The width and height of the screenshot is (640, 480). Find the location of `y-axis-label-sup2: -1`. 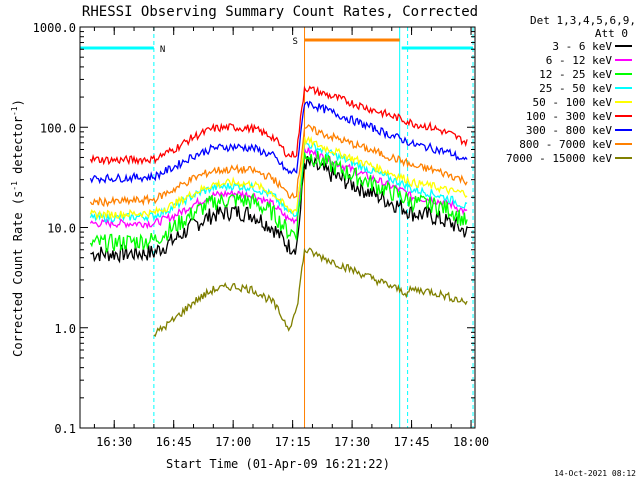

y-axis-label-sup2: -1 is located at coordinates (14, 111).